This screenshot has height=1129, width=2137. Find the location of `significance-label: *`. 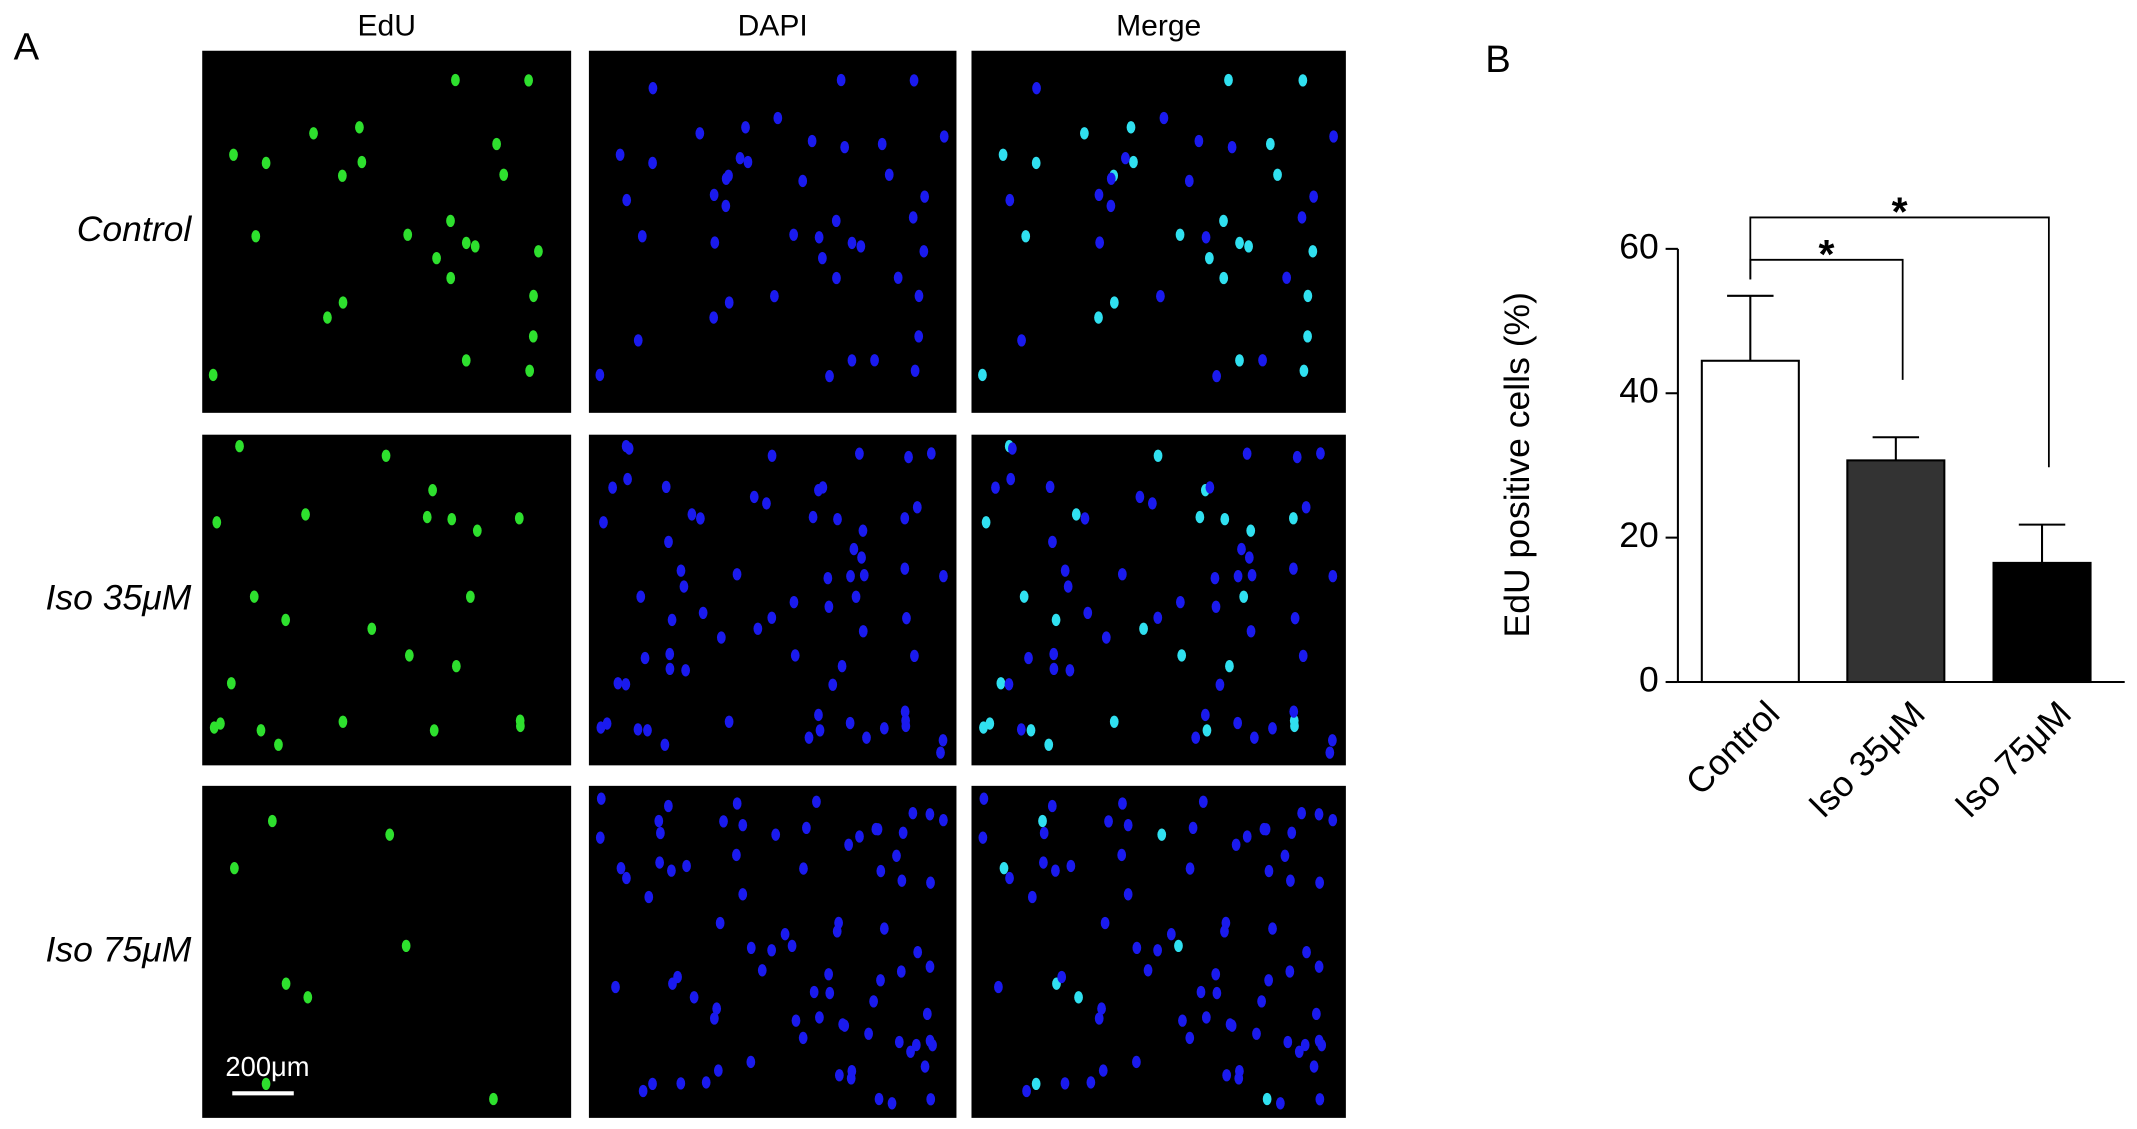

significance-label: * is located at coordinates (1827, 254).